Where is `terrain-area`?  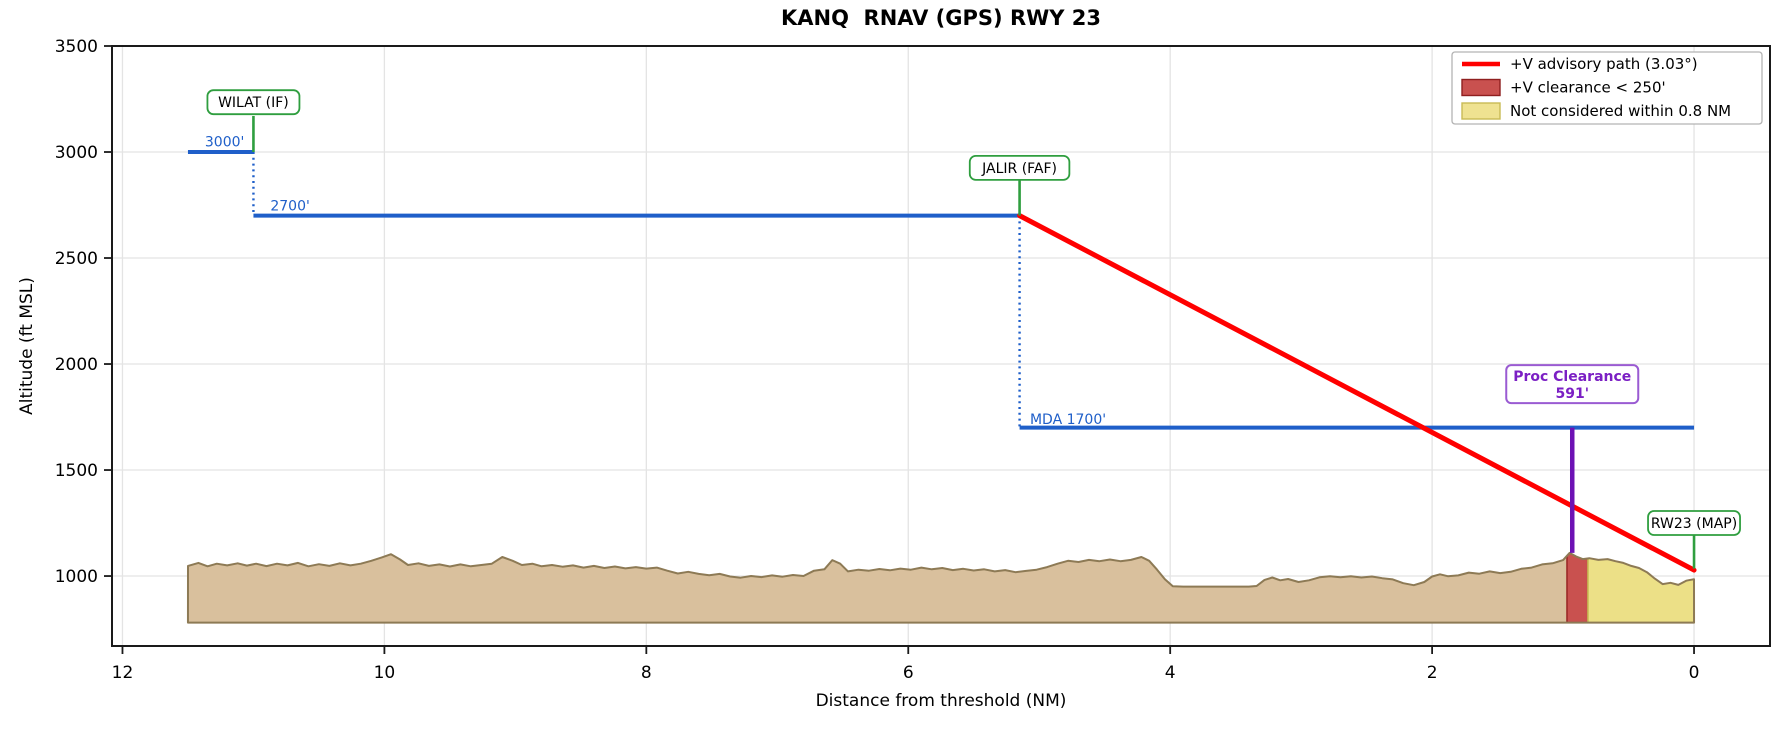
terrain-area is located at coordinates (941, 587).